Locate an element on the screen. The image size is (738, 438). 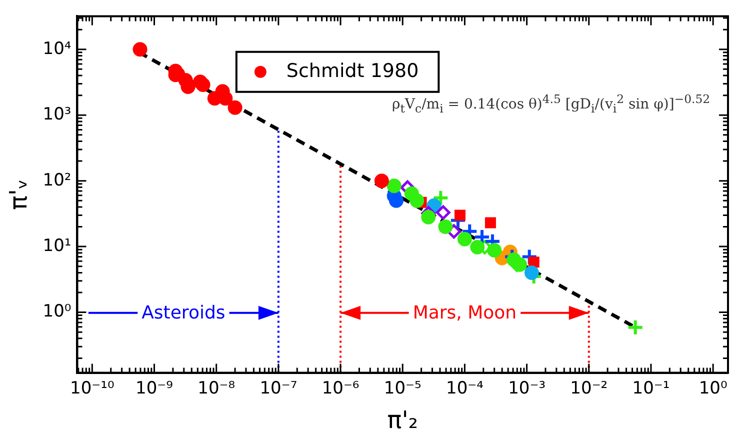
ref-line-label: Mars, Moon is located at coordinates (464, 313).